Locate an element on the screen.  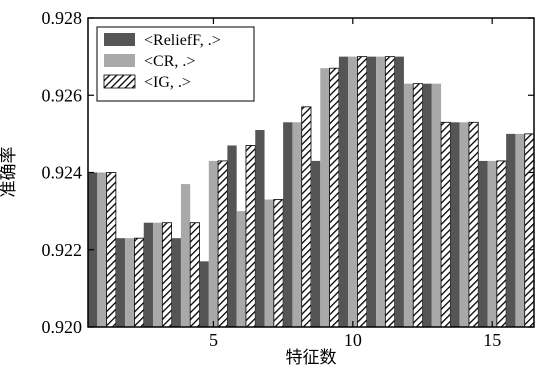
y-tick-label: 0.924 is located at coordinates (62, 173).